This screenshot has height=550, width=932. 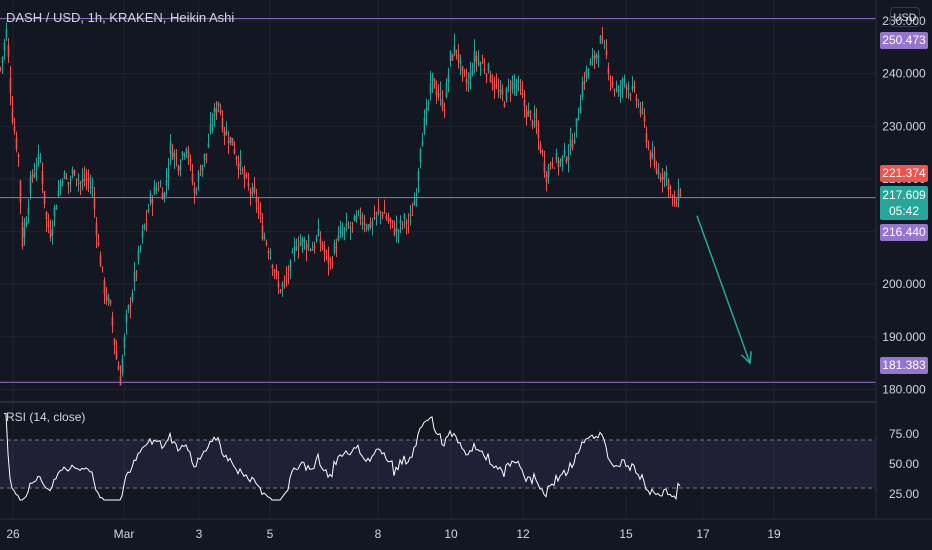 I want to click on bar-countdown: 05:42, so click(x=904, y=211).